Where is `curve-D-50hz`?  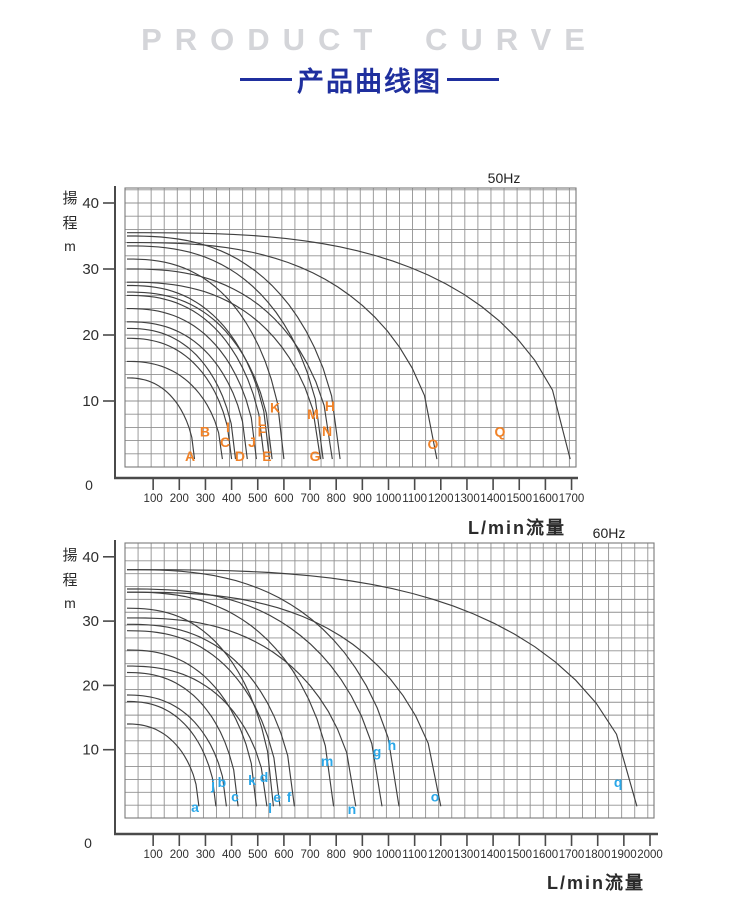 curve-D-50hz is located at coordinates (187, 390).